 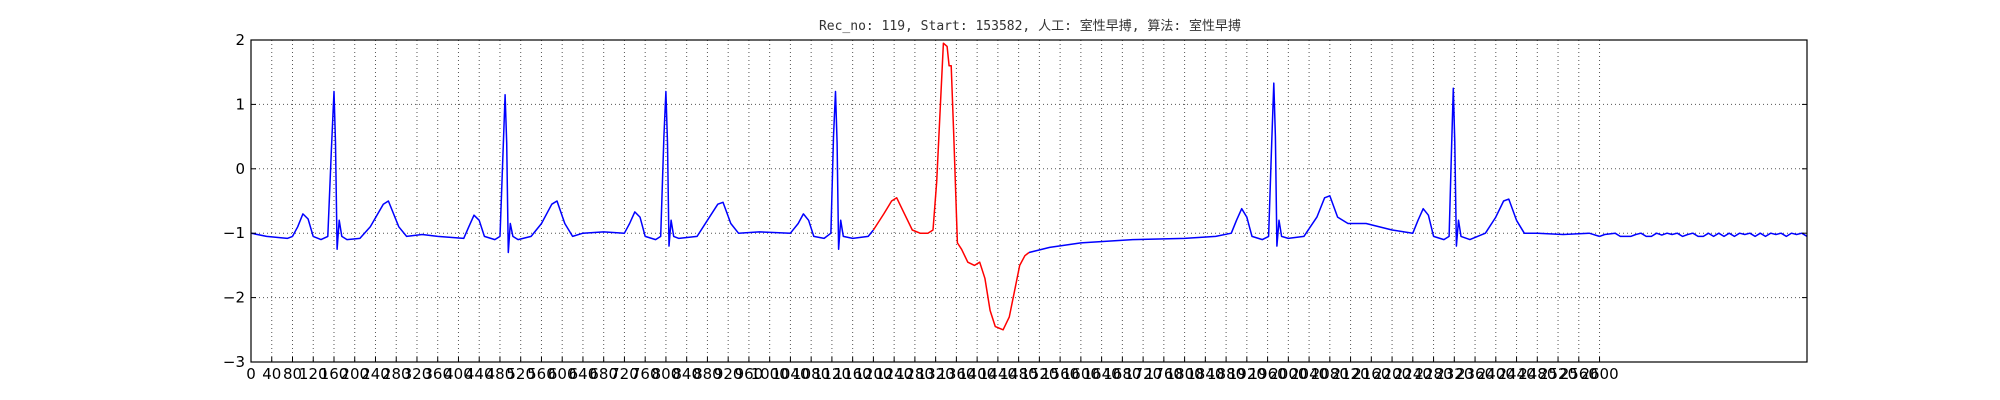 What do you see at coordinates (1433, 374) in the screenshot?
I see `x-tick-label: 2280` at bounding box center [1433, 374].